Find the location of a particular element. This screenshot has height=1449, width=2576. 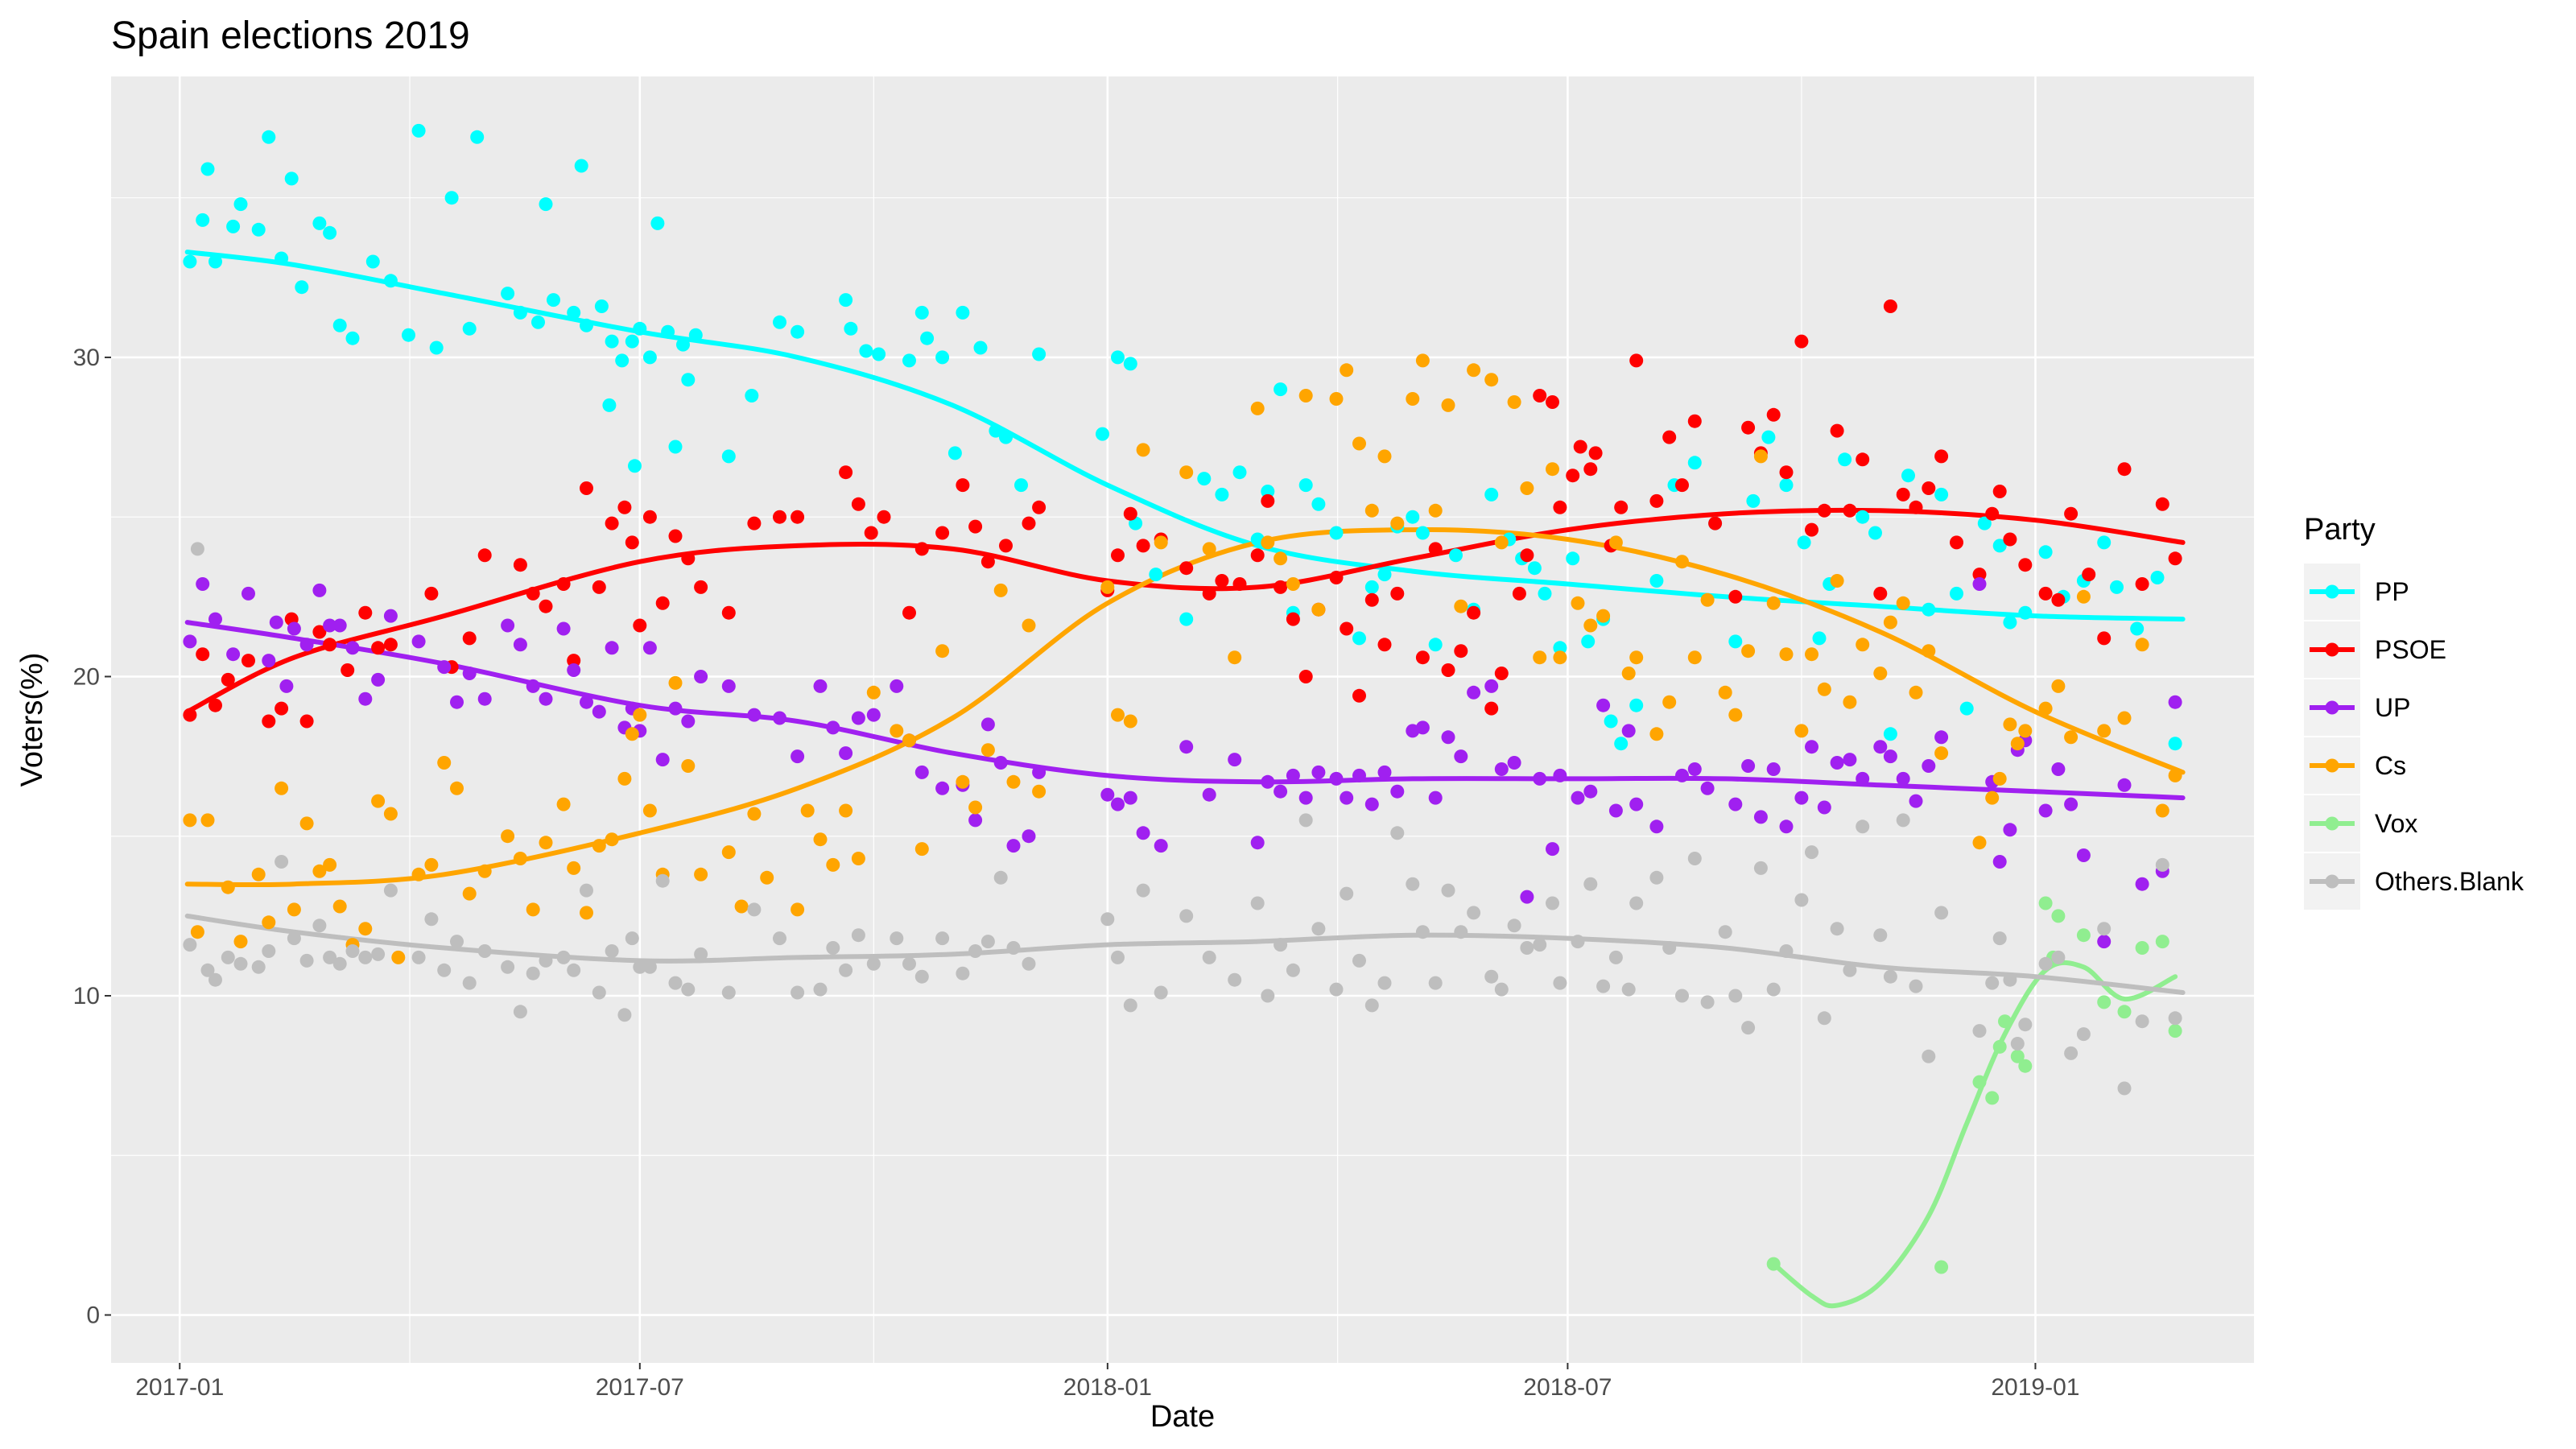

data-point-vox is located at coordinates (1979, 1082).